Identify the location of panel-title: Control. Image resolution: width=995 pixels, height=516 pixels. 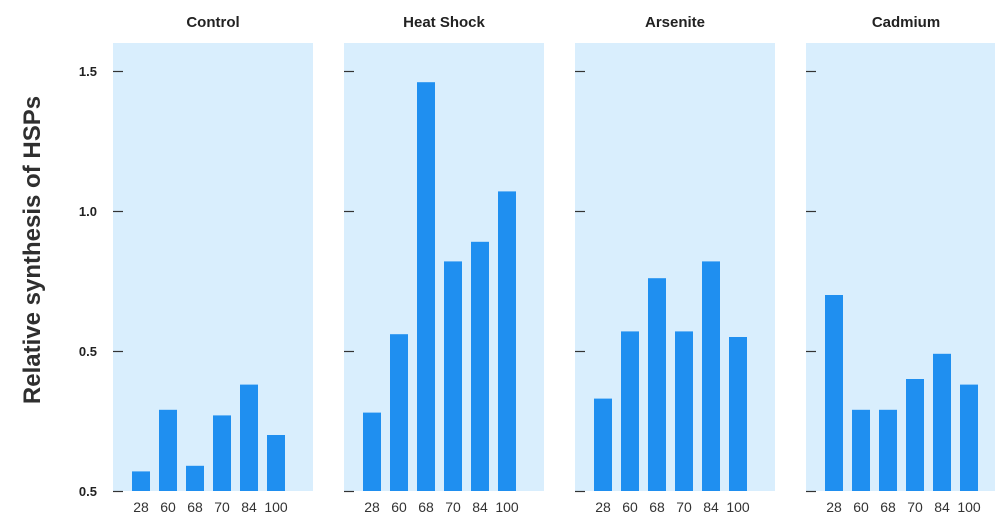
(212, 22).